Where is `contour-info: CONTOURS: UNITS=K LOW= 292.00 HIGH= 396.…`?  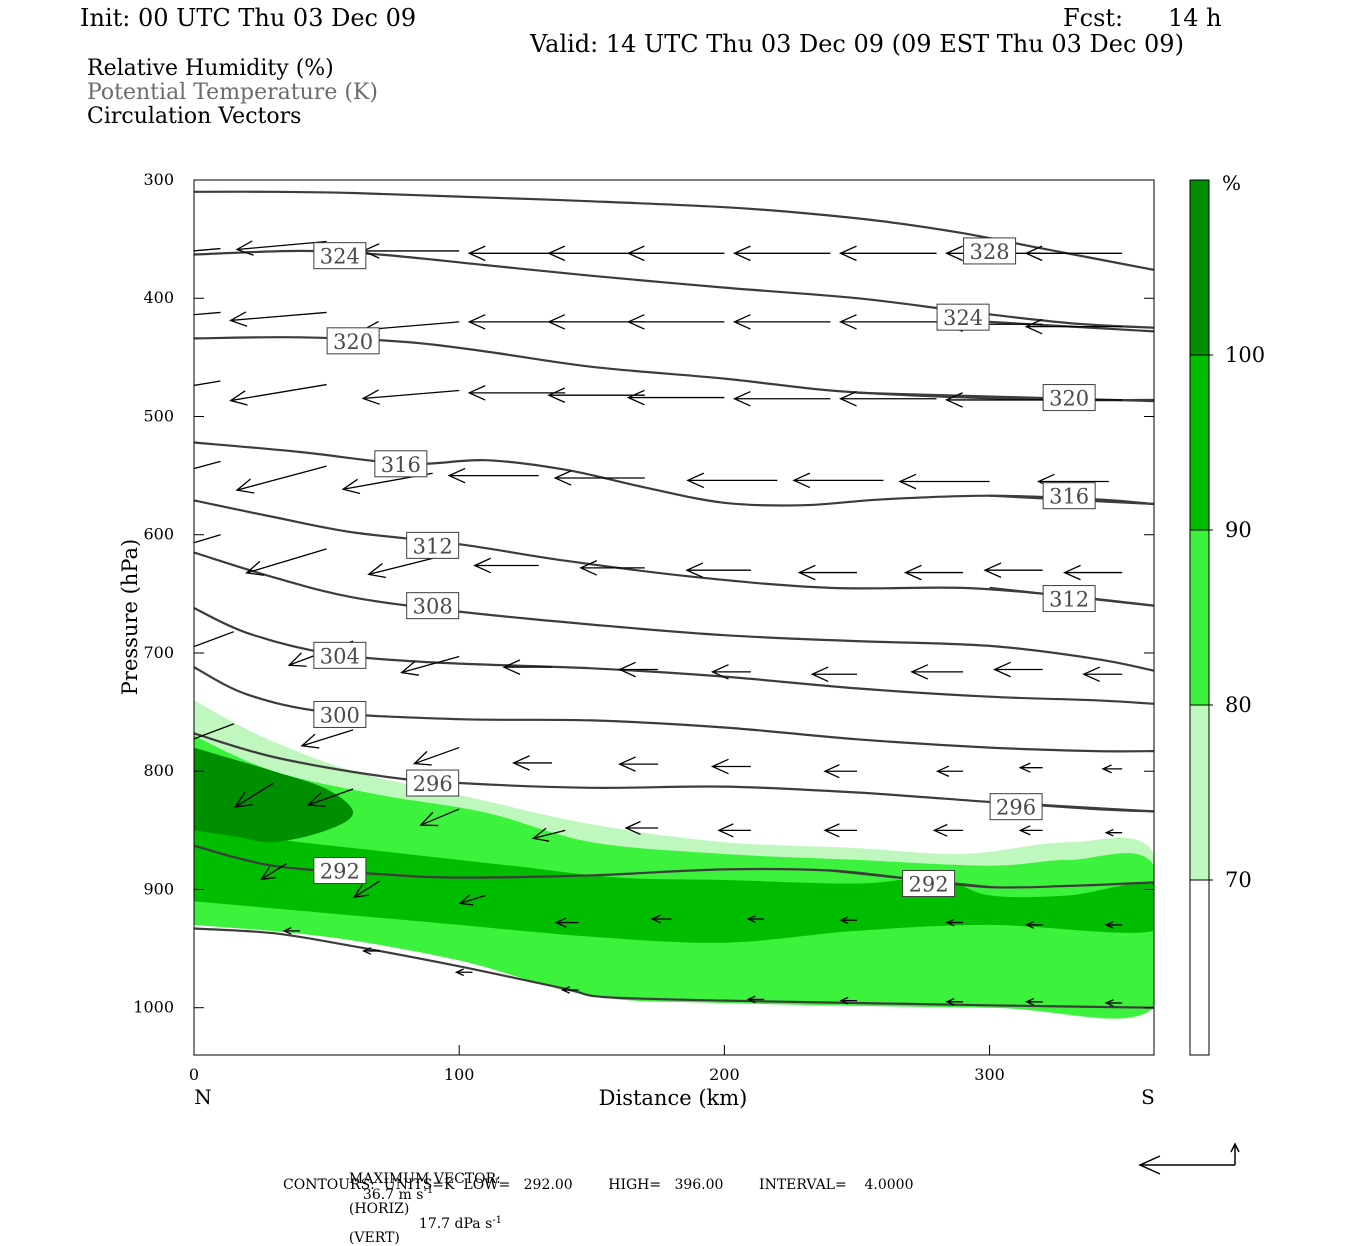 contour-info: CONTOURS: UNITS=K LOW= 292.00 HIGH= 396.… is located at coordinates (598, 1185).